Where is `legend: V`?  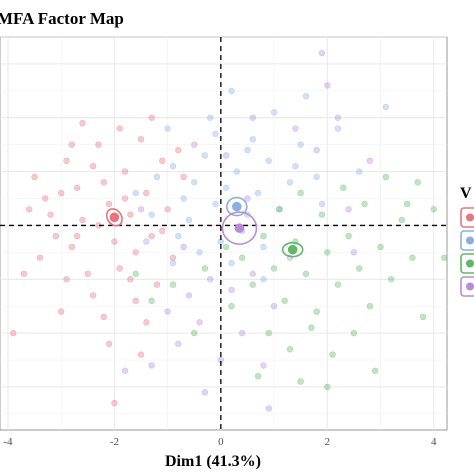 legend: V is located at coordinates (467, 241).